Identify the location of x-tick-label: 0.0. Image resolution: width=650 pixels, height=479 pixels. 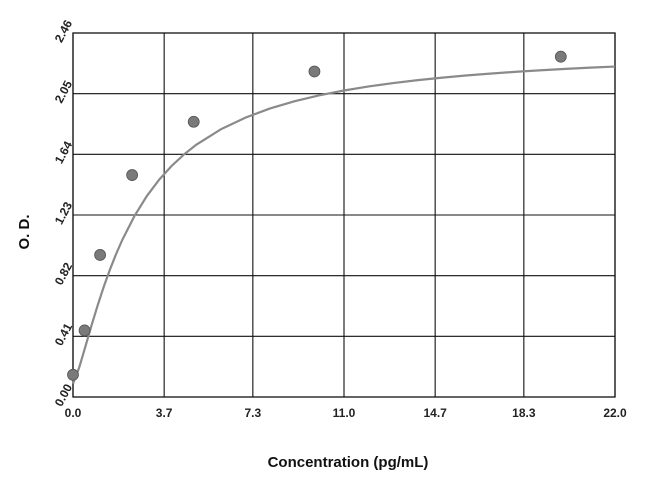
(73, 413).